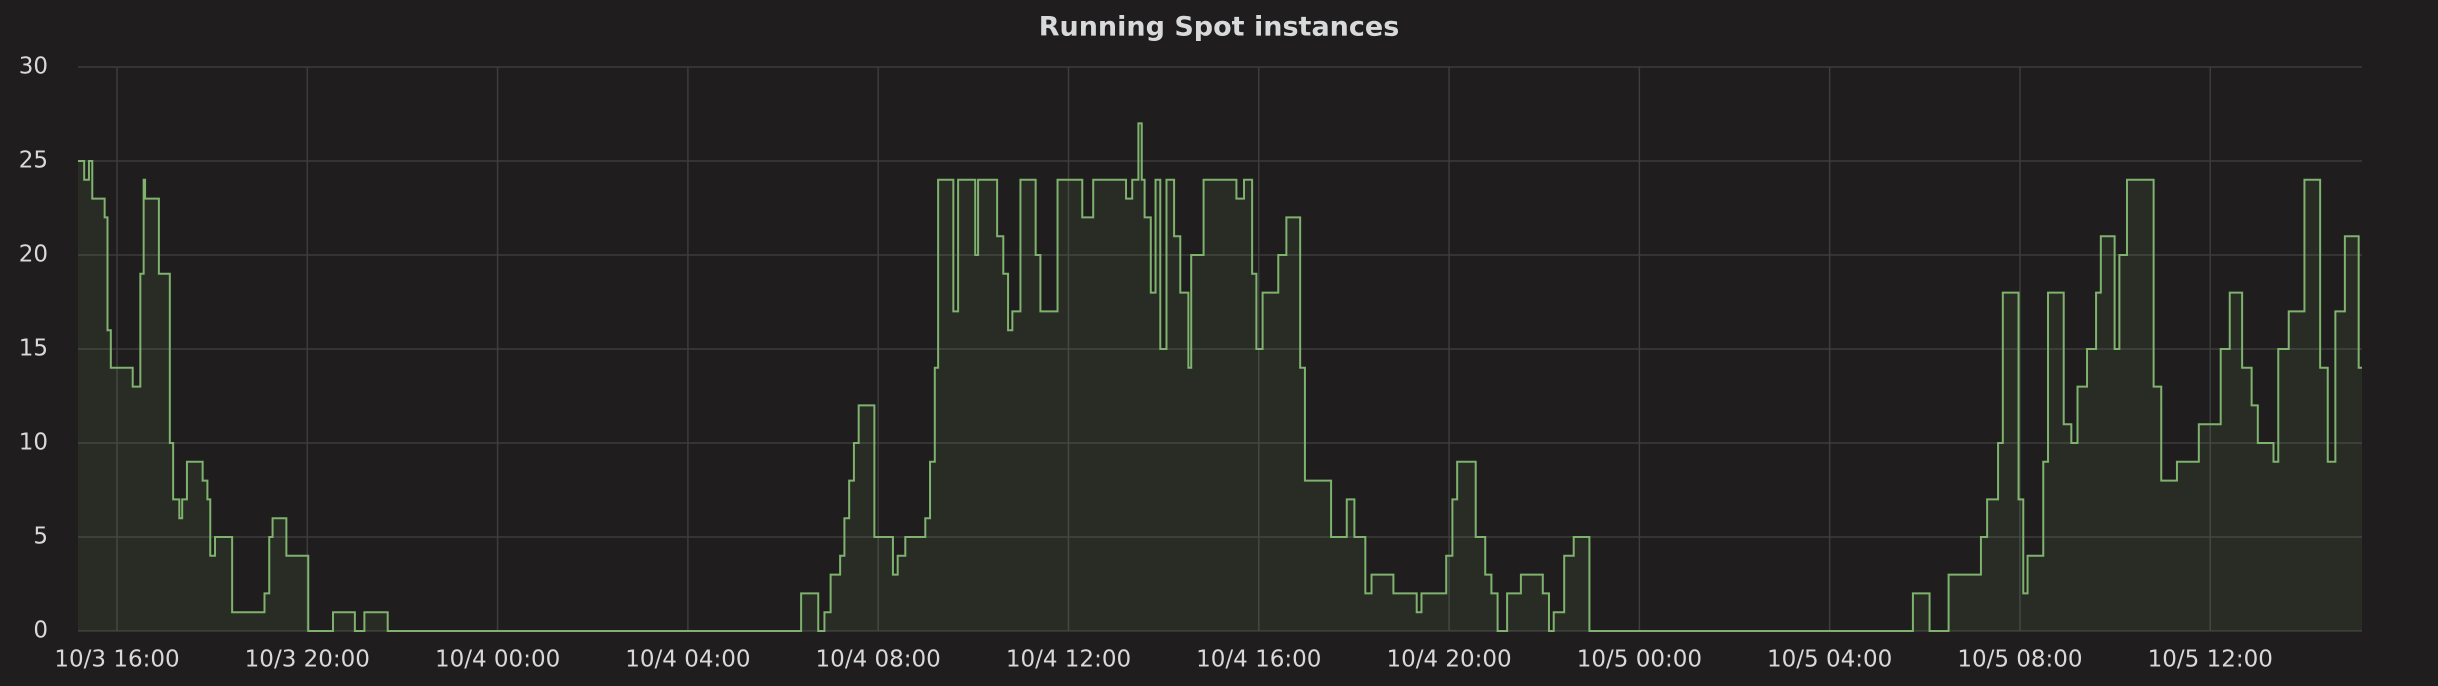 The width and height of the screenshot is (2438, 686). Describe the element at coordinates (116, 660) in the screenshot. I see `x-tick-label: 10/3 16:00` at that location.